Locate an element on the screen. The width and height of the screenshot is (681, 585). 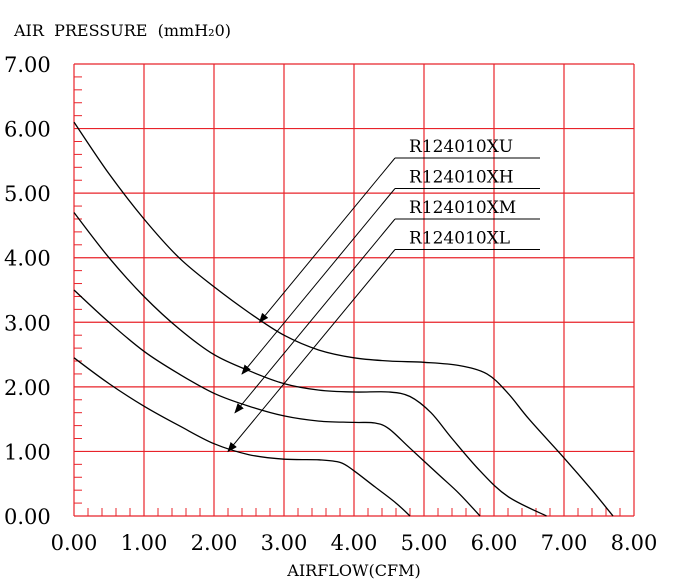
legend-label-r124010xm: R124010XM is located at coordinates (462, 208).